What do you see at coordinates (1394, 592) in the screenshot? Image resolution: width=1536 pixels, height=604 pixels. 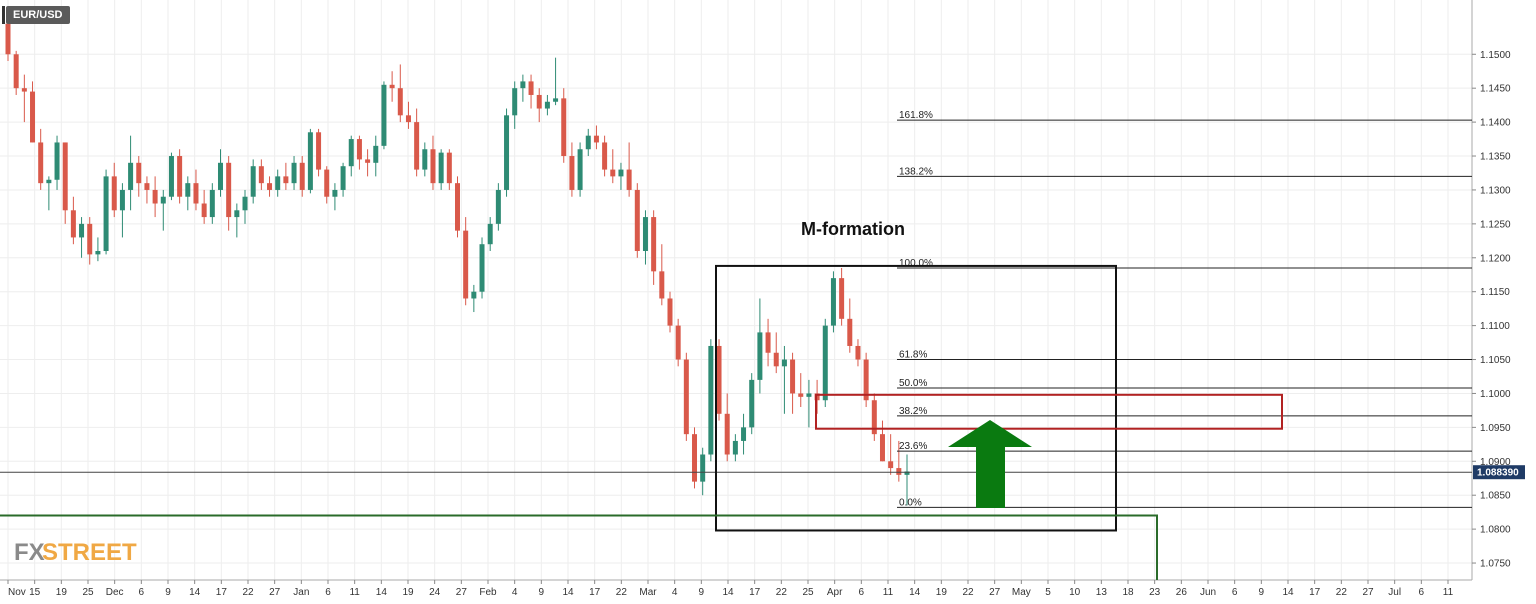 I see `x-tick-label: Jul` at bounding box center [1394, 592].